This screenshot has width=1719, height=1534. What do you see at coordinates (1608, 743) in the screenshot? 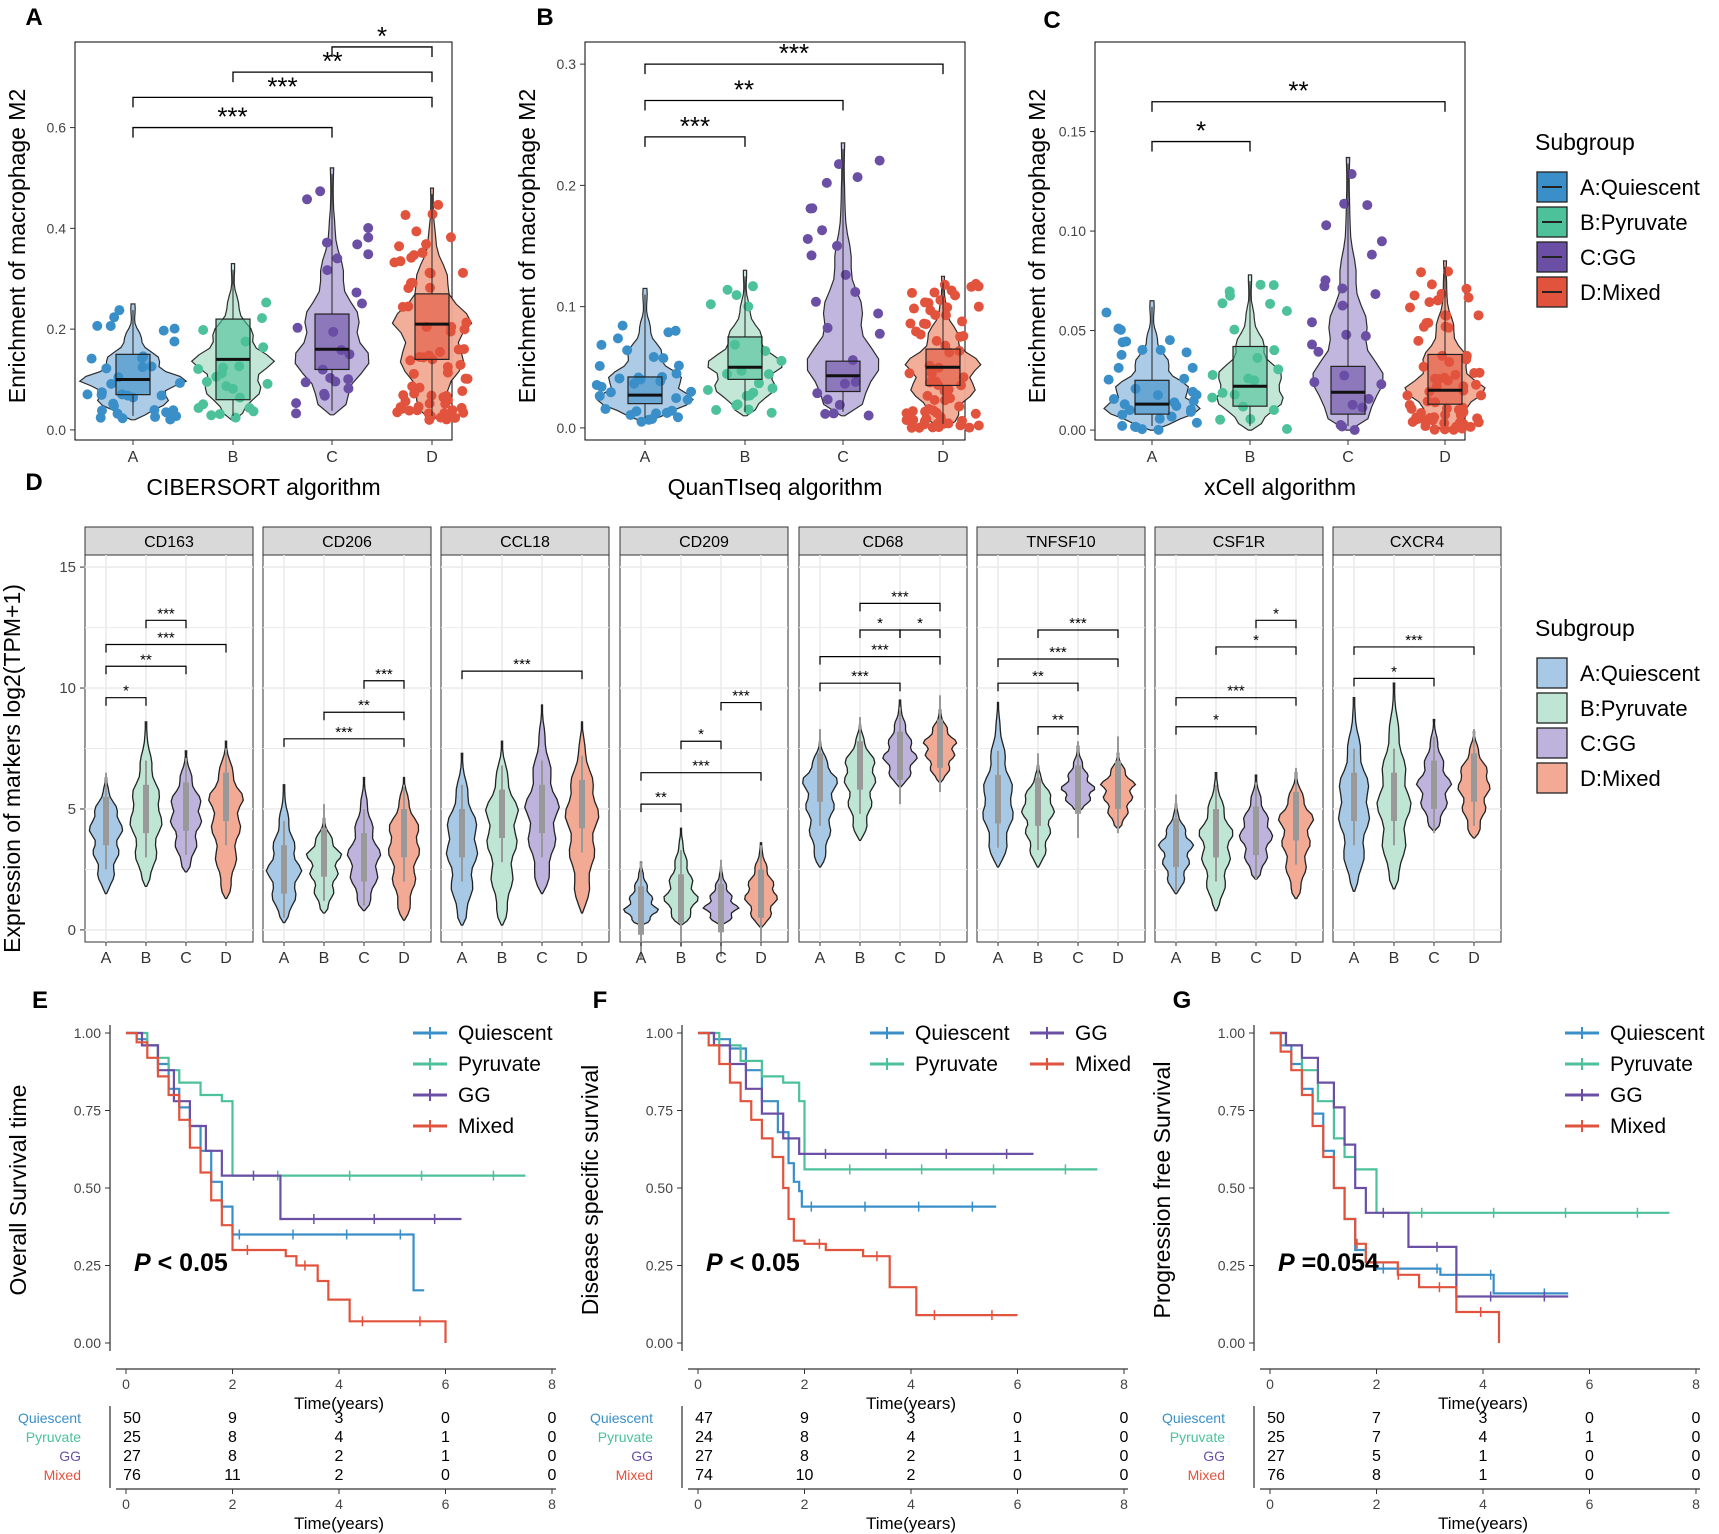
I see `legend-label: C:GG` at bounding box center [1608, 743].